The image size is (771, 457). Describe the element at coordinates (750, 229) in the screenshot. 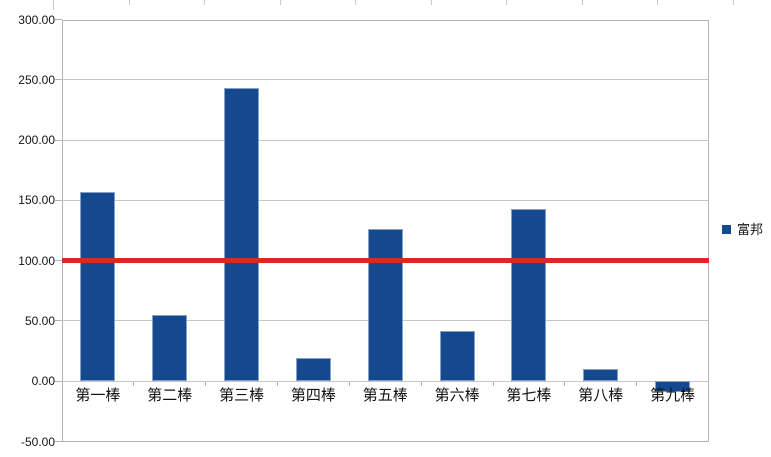

I see `legend-label: 富邦` at that location.